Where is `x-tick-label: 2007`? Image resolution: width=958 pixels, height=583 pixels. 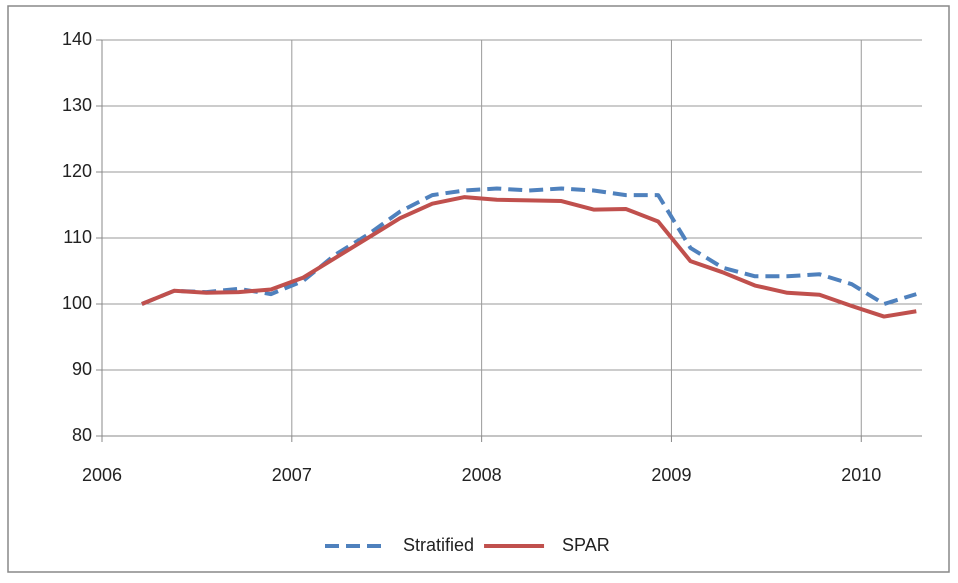
x-tick-label: 2007 is located at coordinates (292, 475).